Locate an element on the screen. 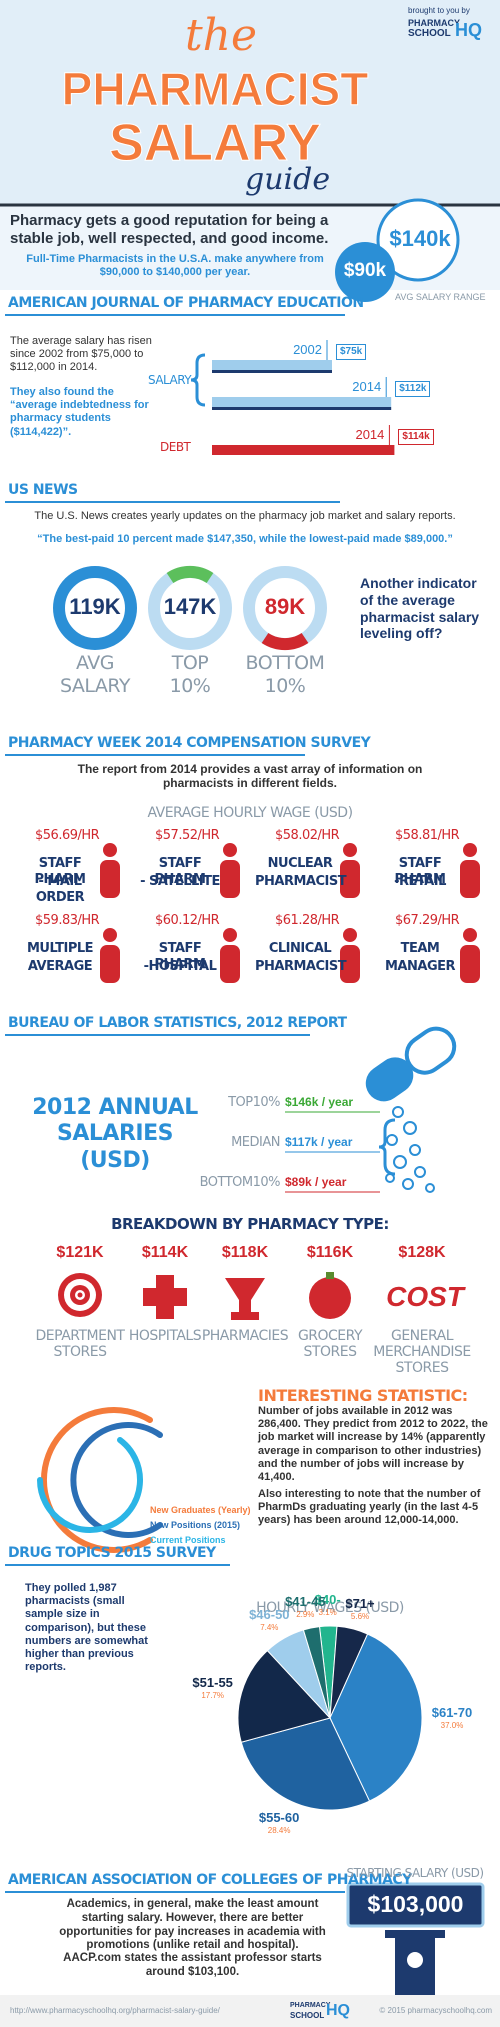 This screenshot has width=500, height=2027. sign-value: $103,000 is located at coordinates (415, 1904).